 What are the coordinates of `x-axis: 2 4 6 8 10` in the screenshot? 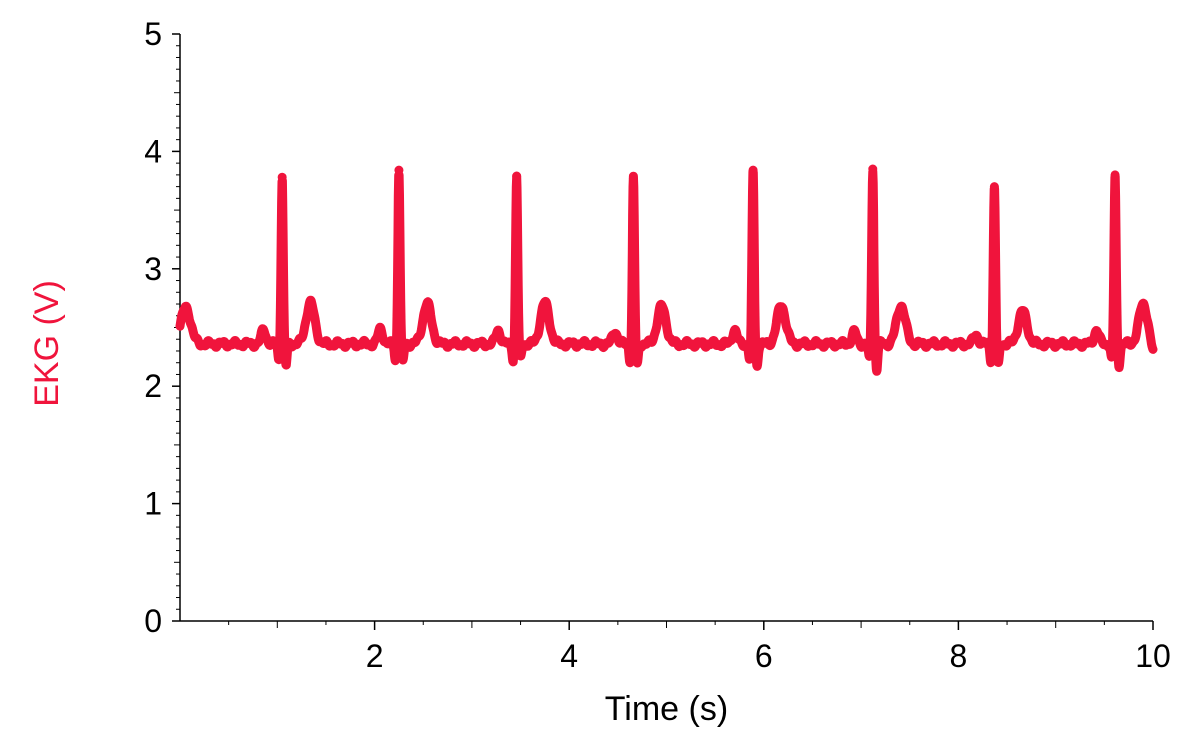 It's located at (675, 647).